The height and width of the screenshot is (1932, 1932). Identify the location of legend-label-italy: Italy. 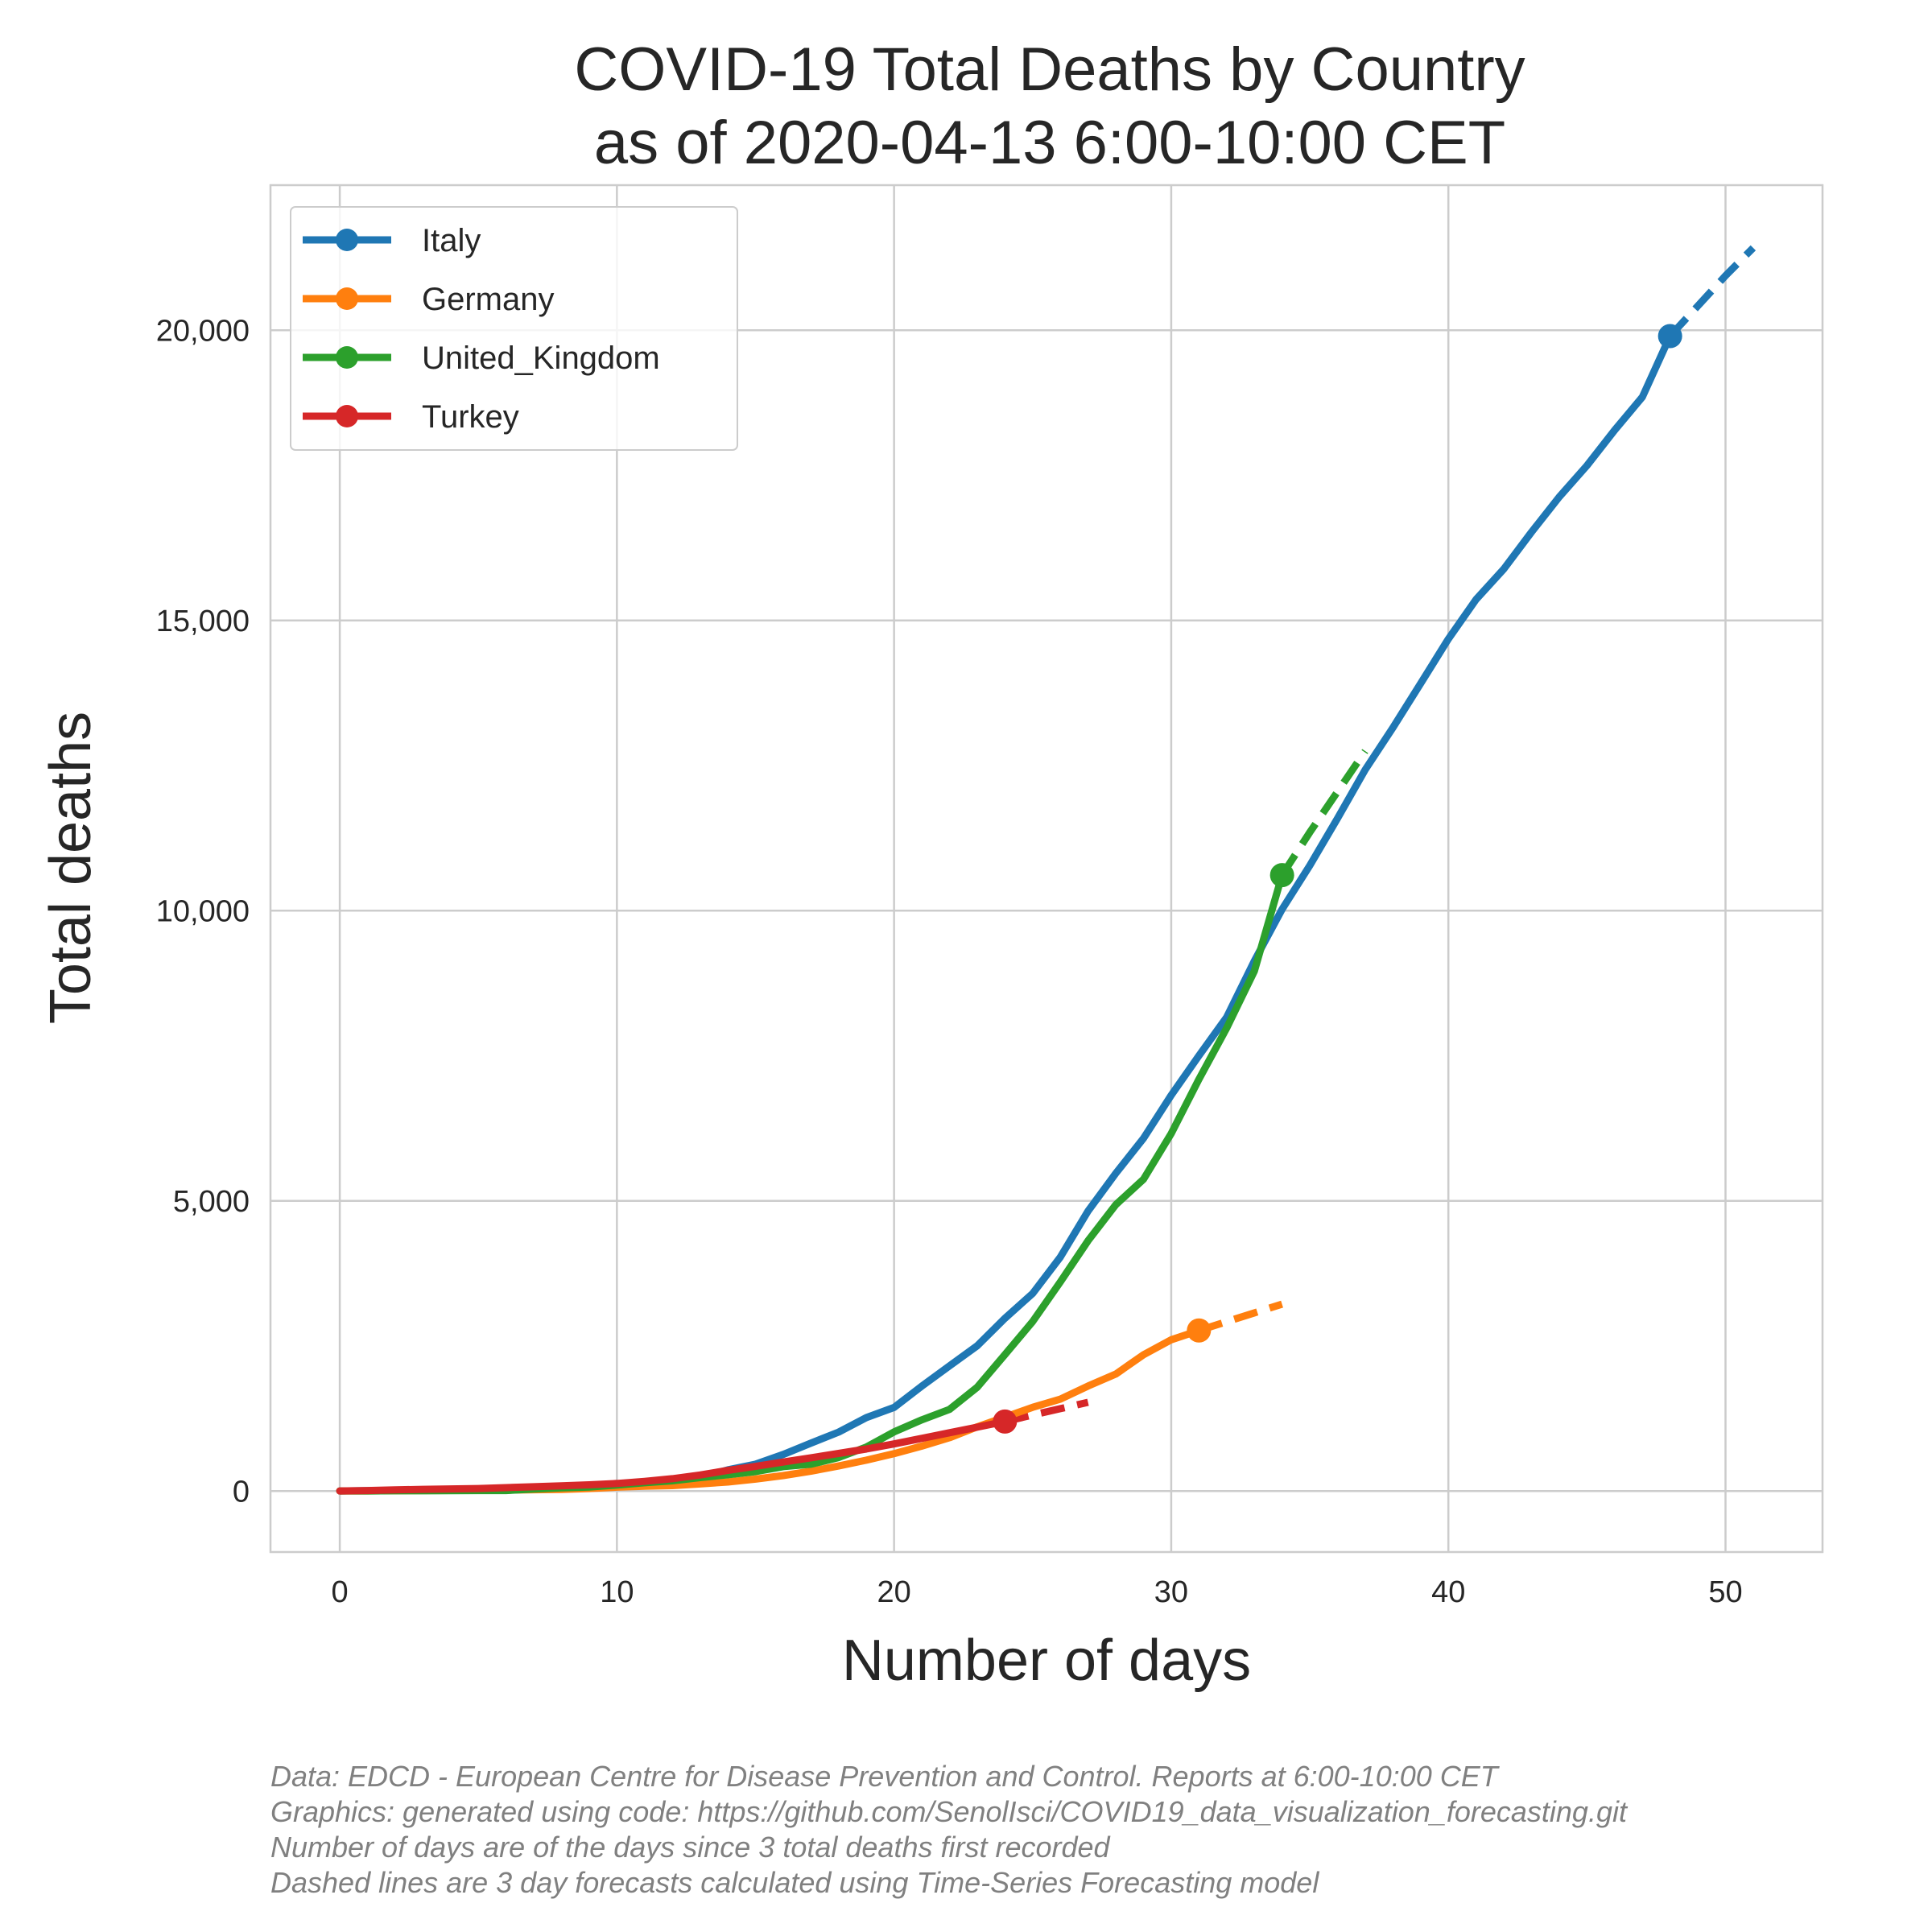
(451, 240).